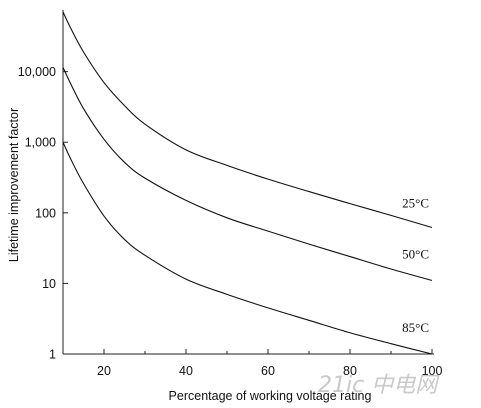 The width and height of the screenshot is (481, 408). I want to click on x-tick-label: 60, so click(268, 371).